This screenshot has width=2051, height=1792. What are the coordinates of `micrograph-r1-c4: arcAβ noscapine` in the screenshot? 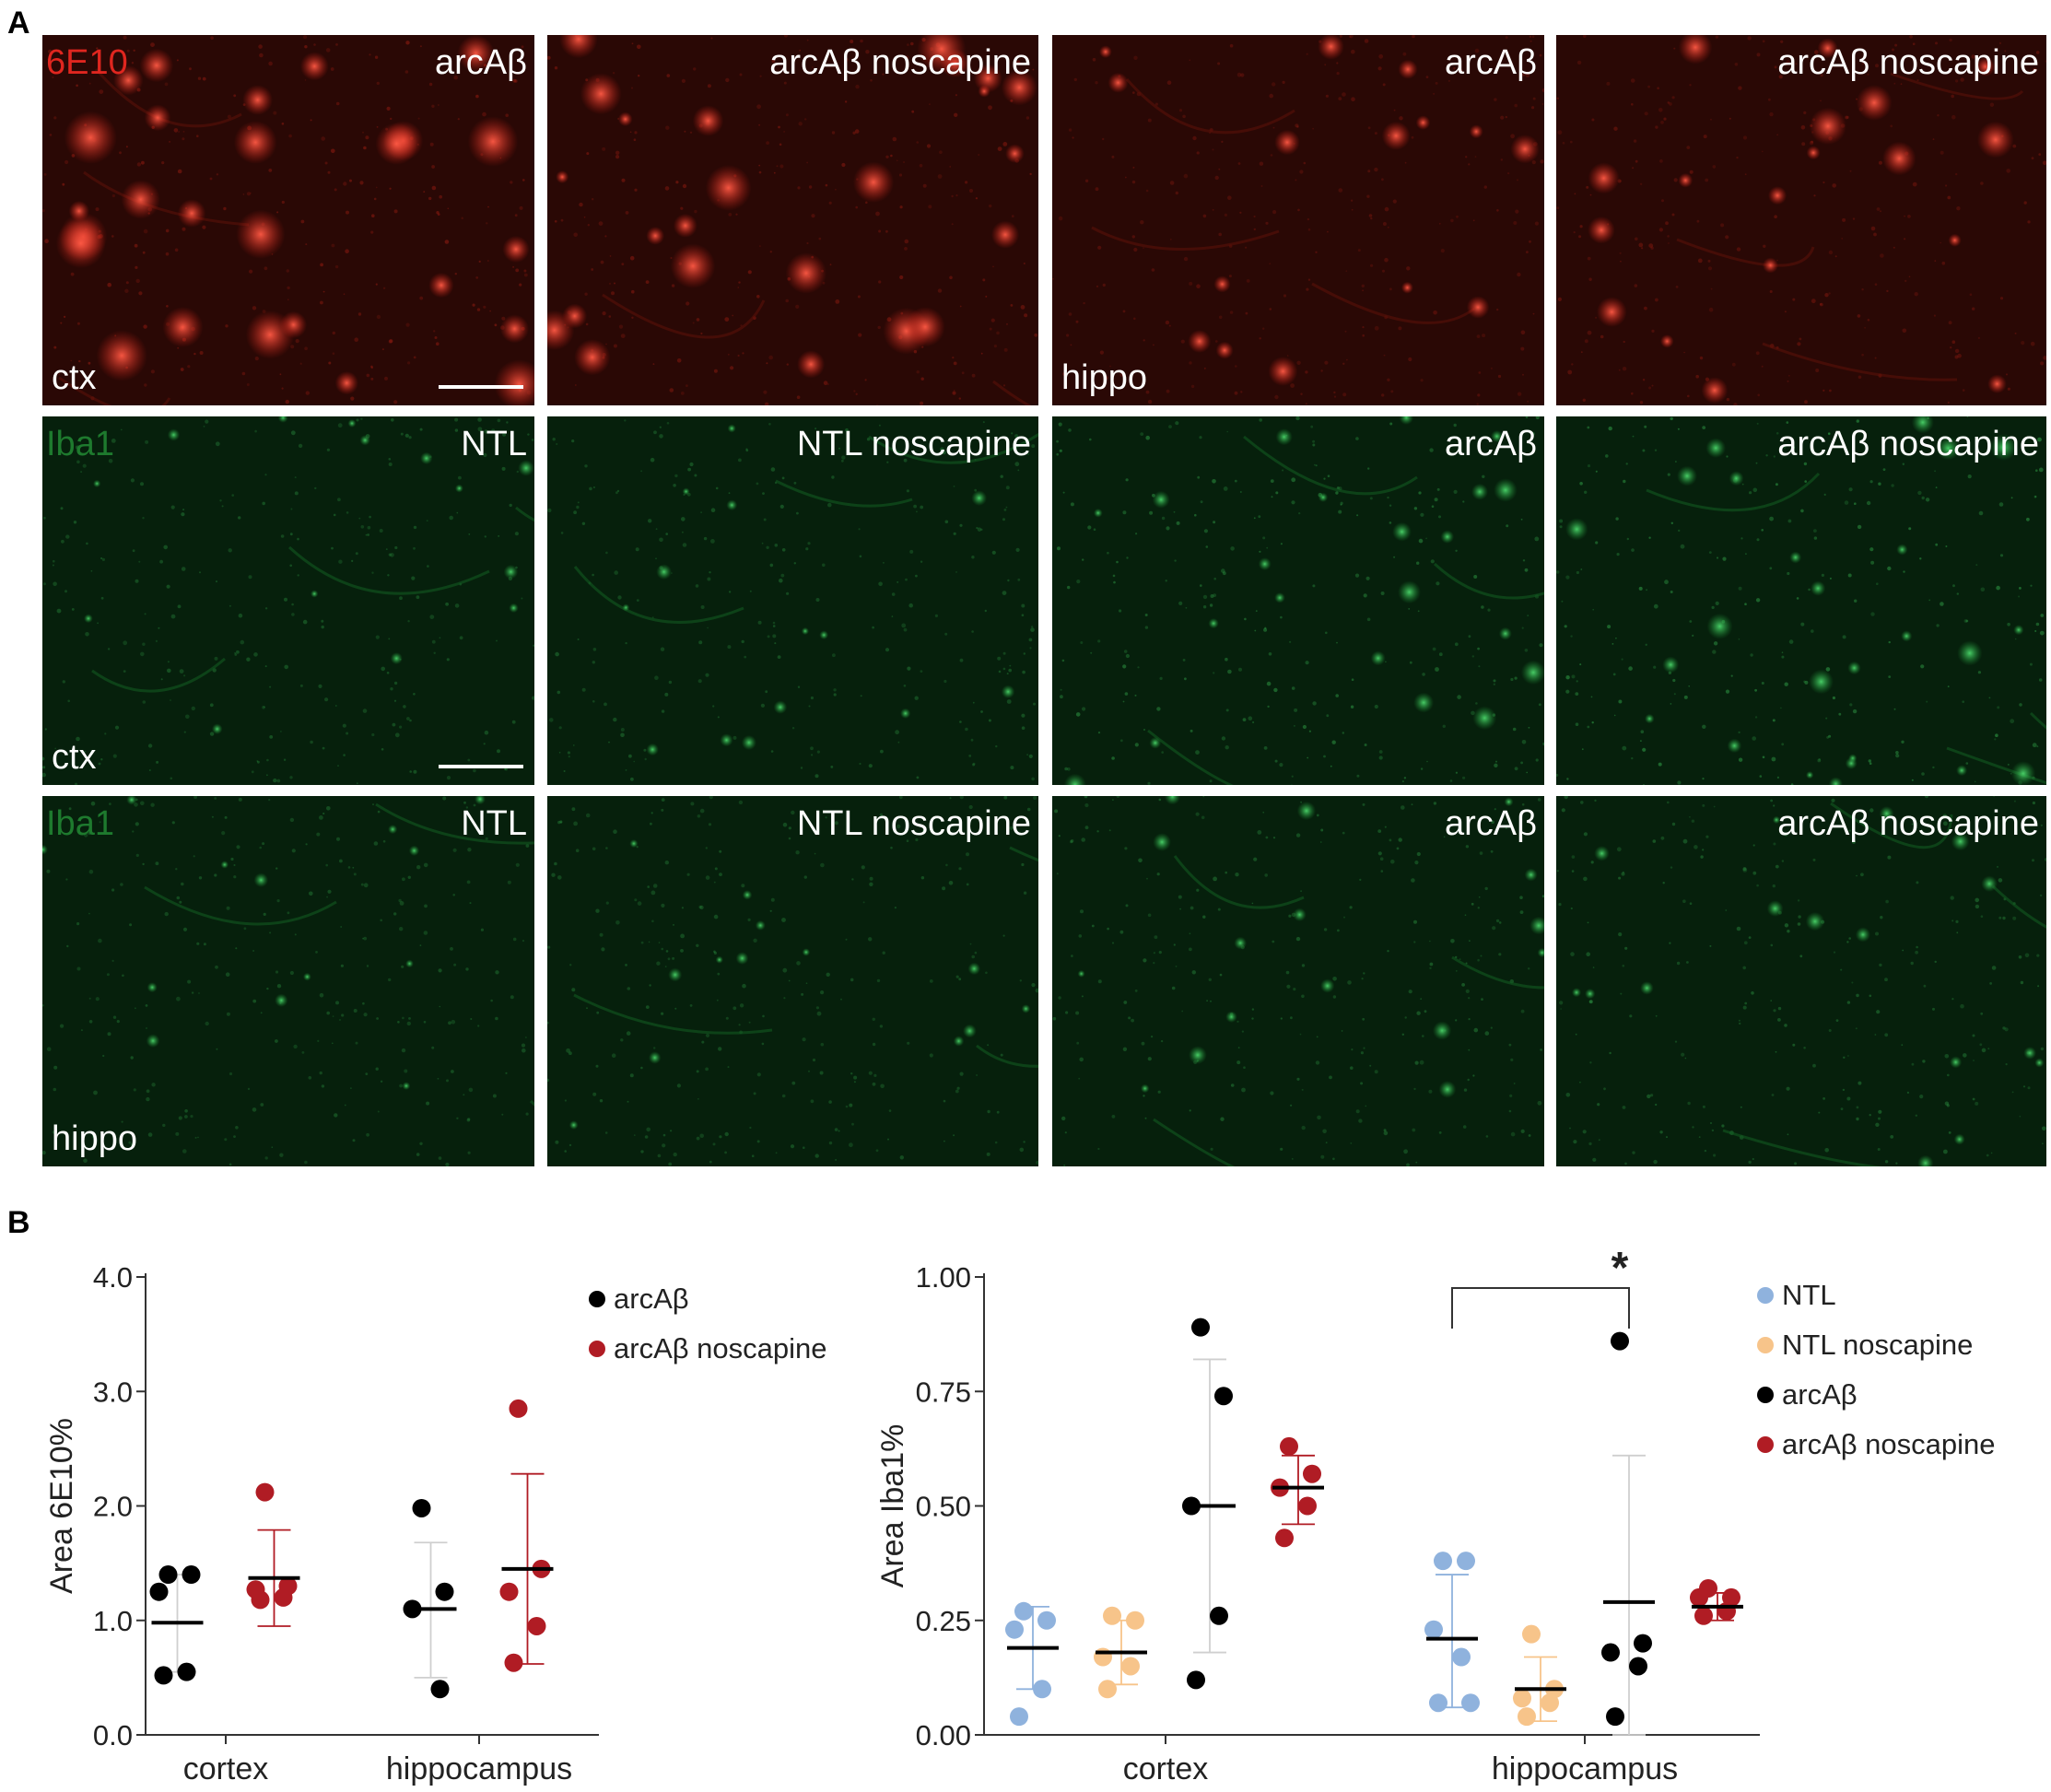 It's located at (1801, 220).